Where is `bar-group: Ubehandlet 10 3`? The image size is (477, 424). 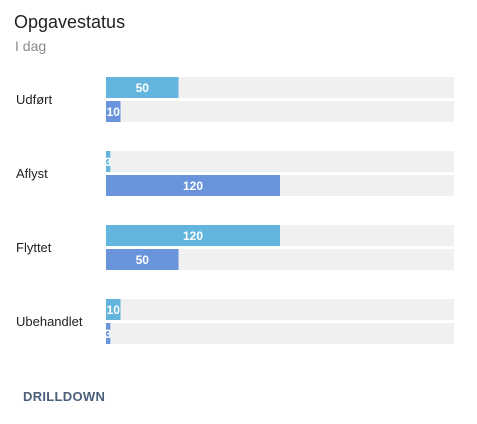 bar-group: Ubehandlet 10 3 is located at coordinates (235, 321).